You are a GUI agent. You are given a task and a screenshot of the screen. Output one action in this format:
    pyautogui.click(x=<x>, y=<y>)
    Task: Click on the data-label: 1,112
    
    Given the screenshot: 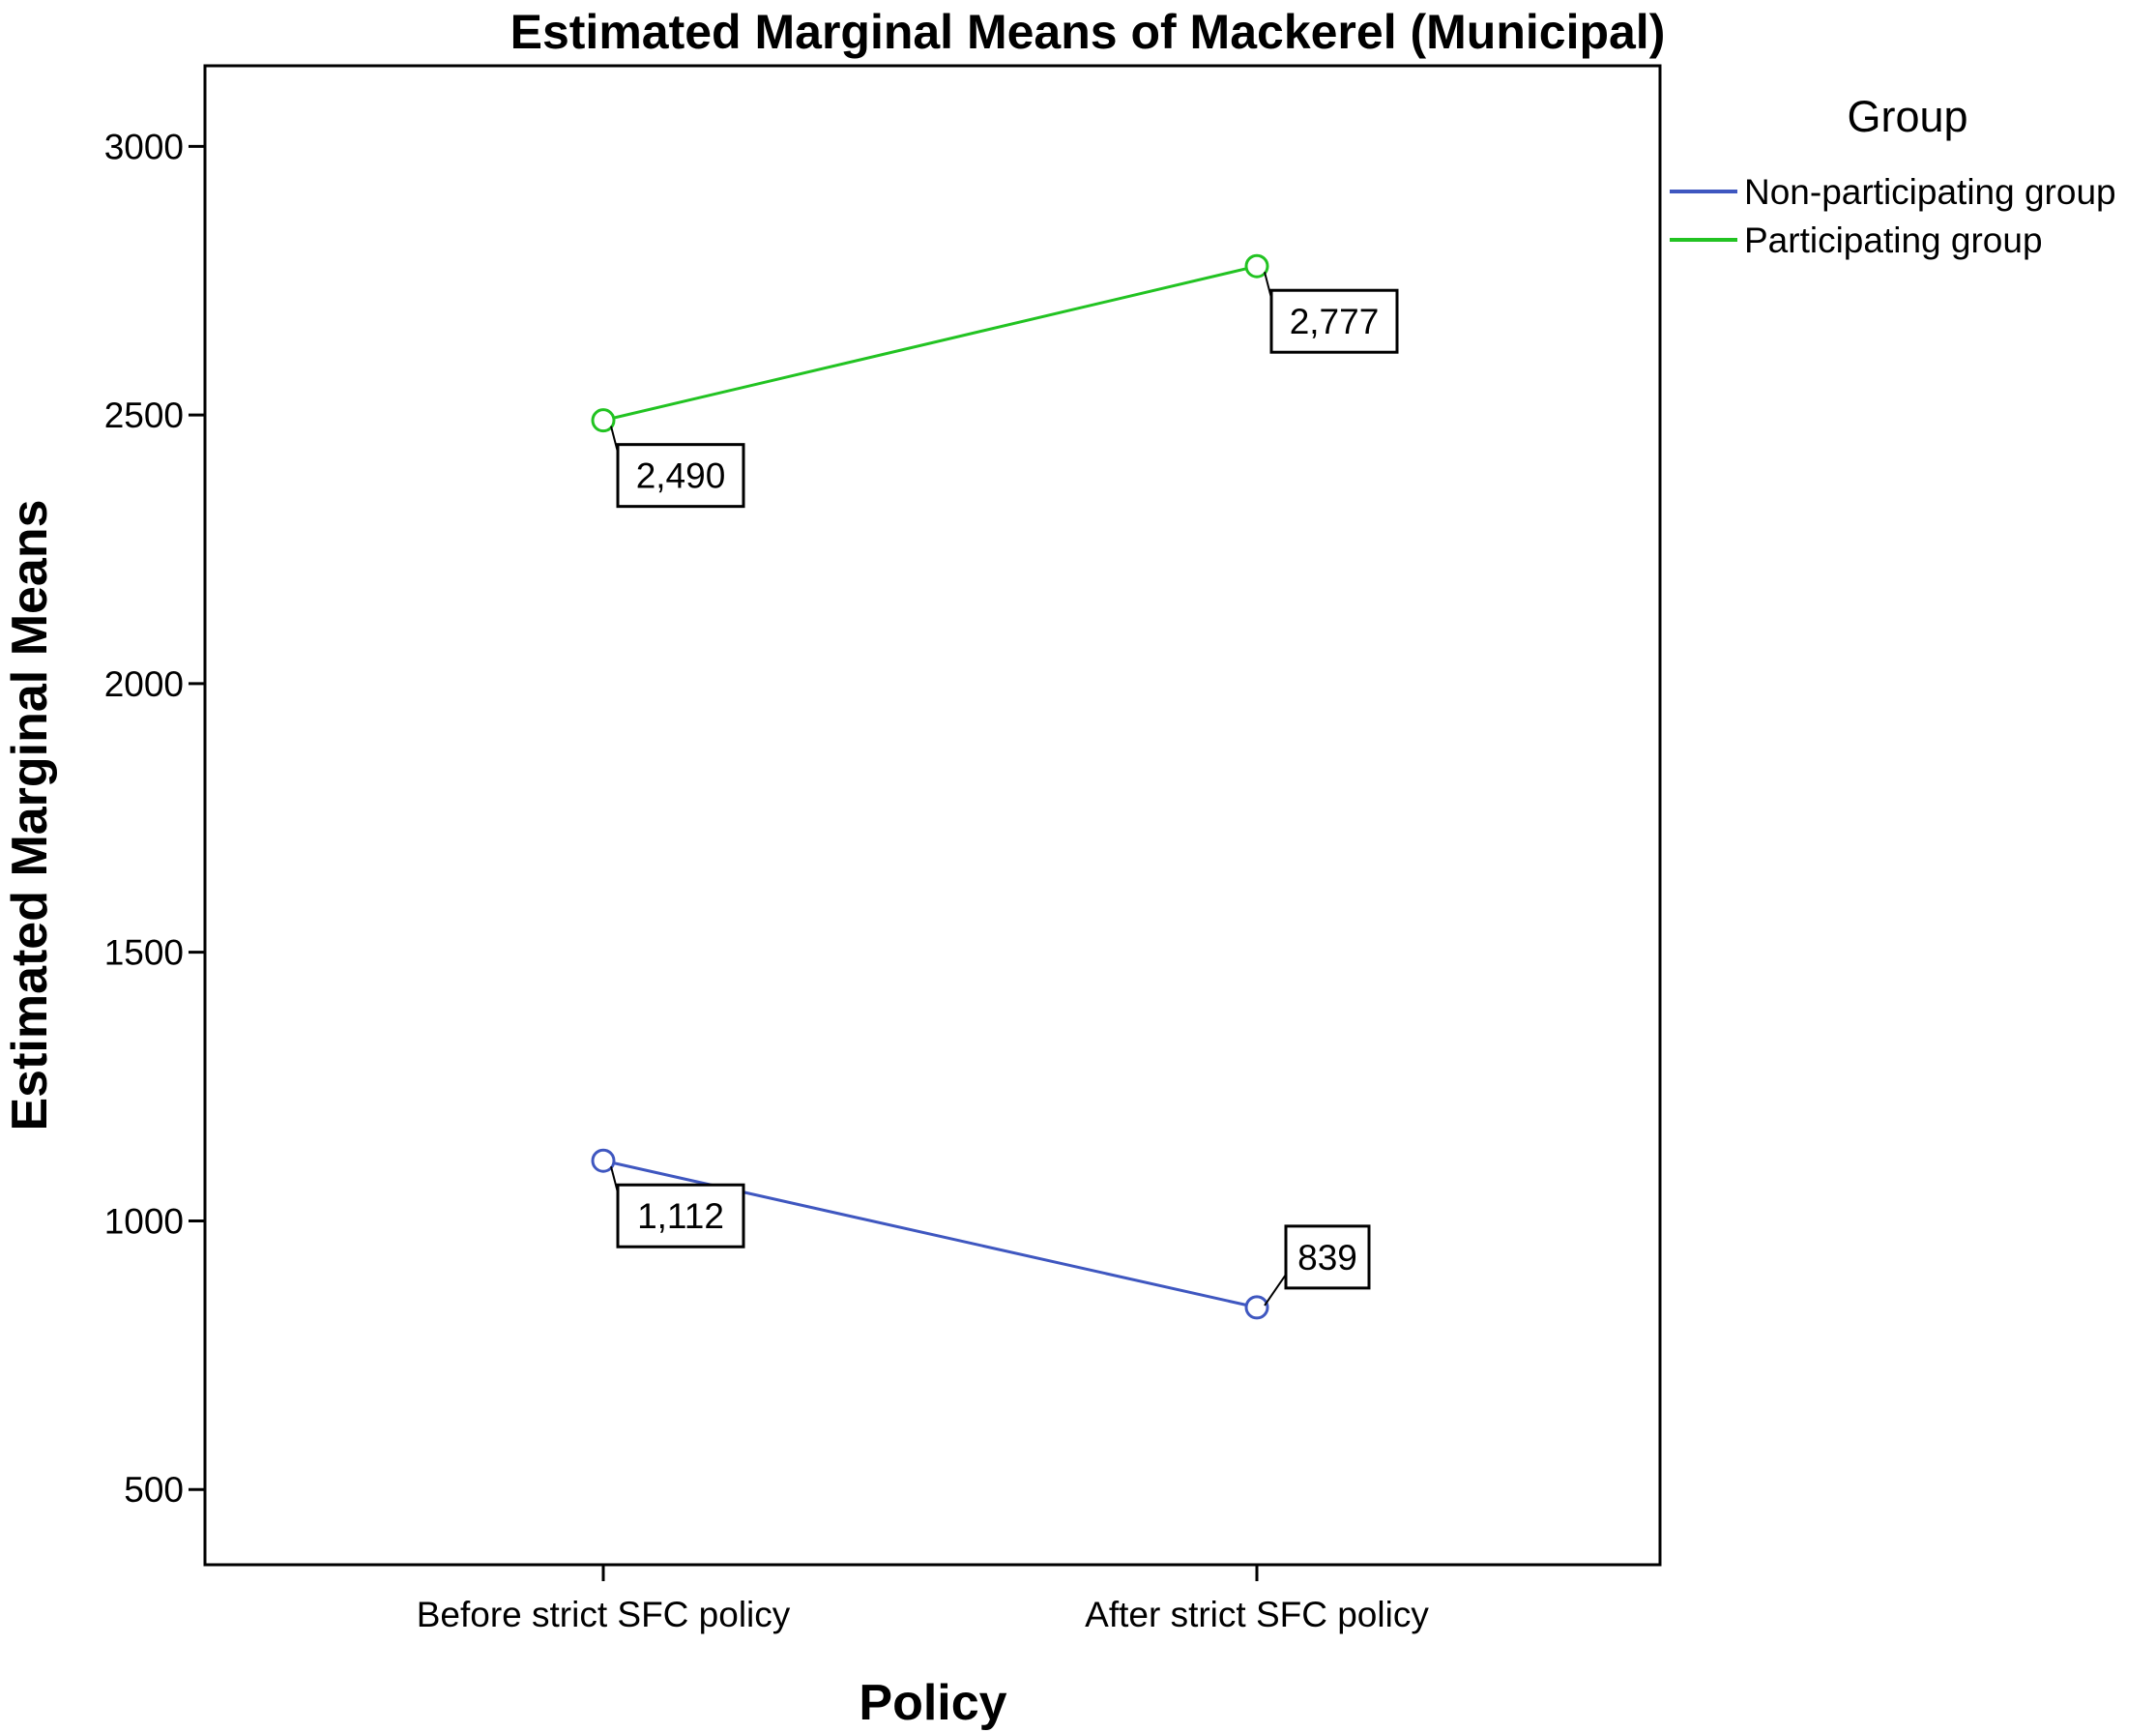 What is the action you would take?
    pyautogui.click(x=680, y=1216)
    